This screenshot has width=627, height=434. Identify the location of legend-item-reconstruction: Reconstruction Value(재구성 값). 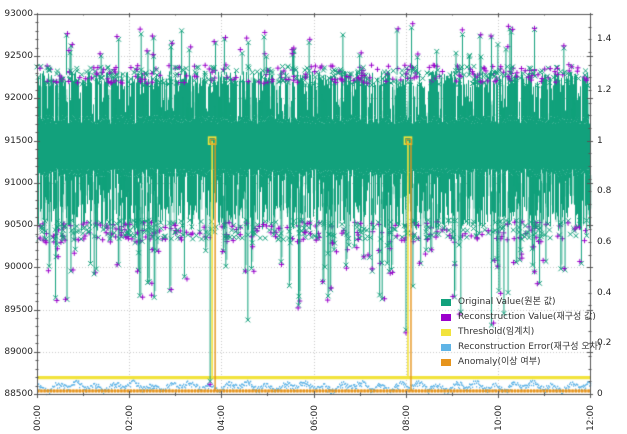
(521, 317).